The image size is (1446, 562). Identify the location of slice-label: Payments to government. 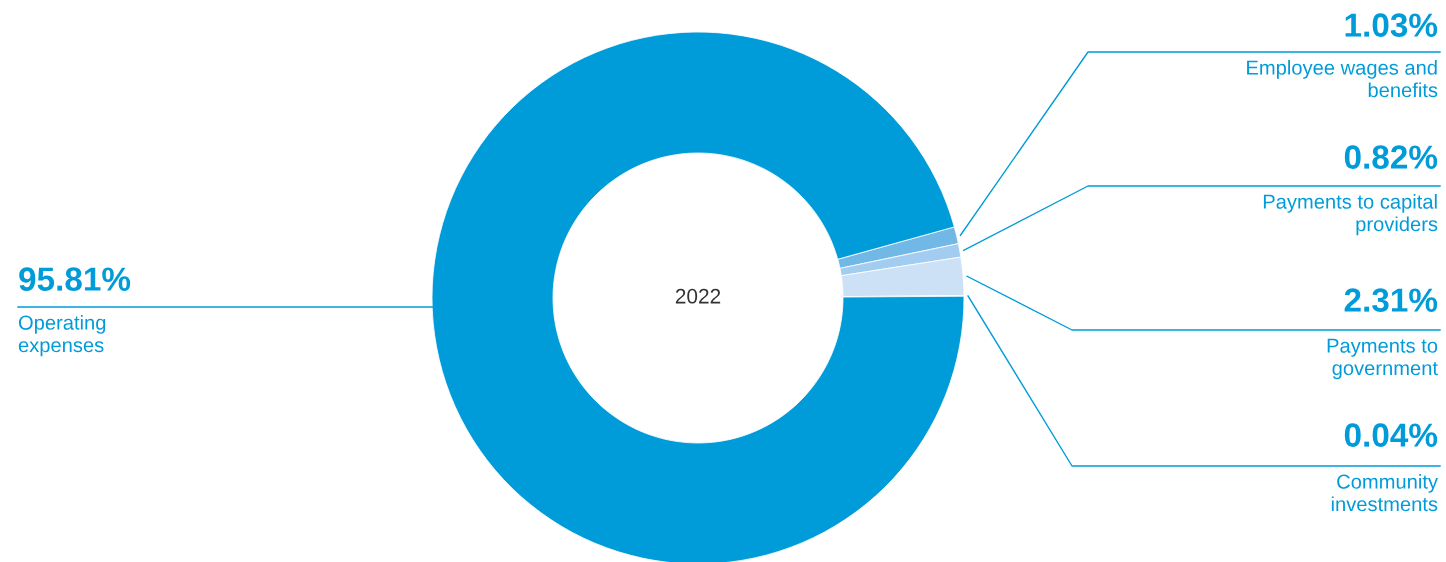
(1382, 359).